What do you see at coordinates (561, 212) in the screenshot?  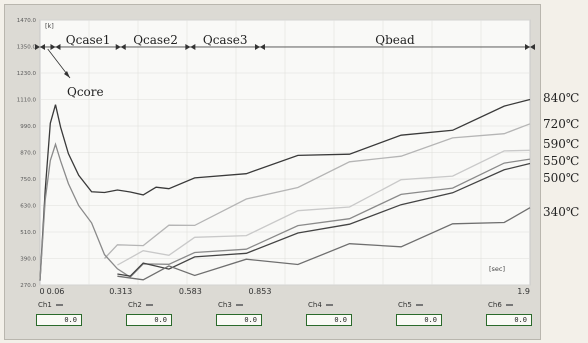 I see `series-label-6: 340℃` at bounding box center [561, 212].